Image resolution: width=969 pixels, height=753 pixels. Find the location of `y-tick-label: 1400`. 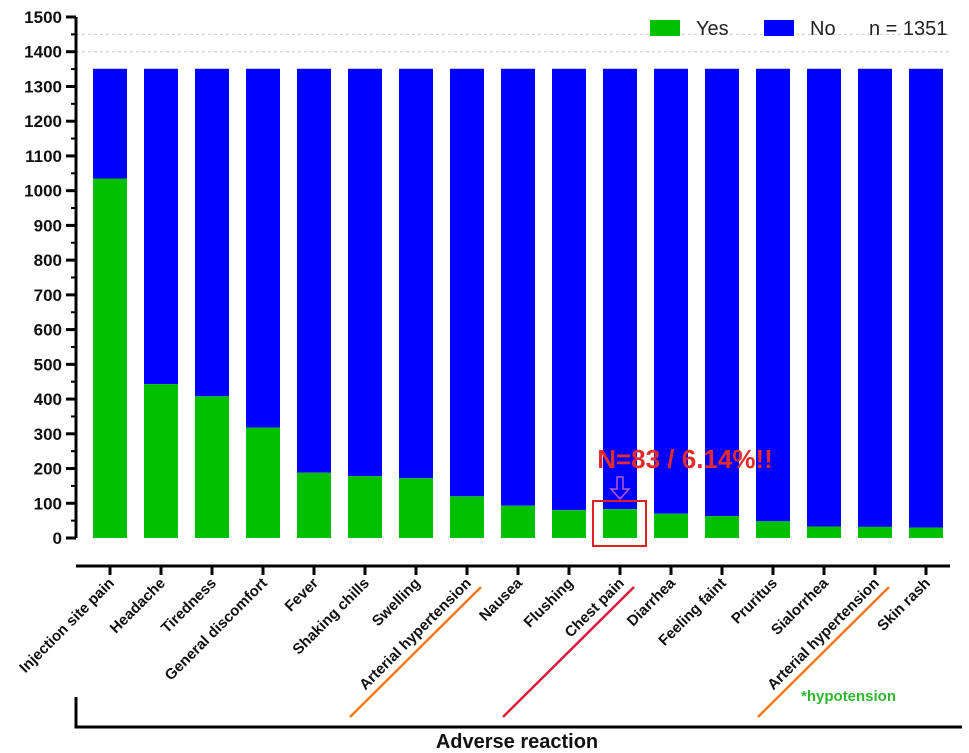

y-tick-label: 1400 is located at coordinates (43, 52).